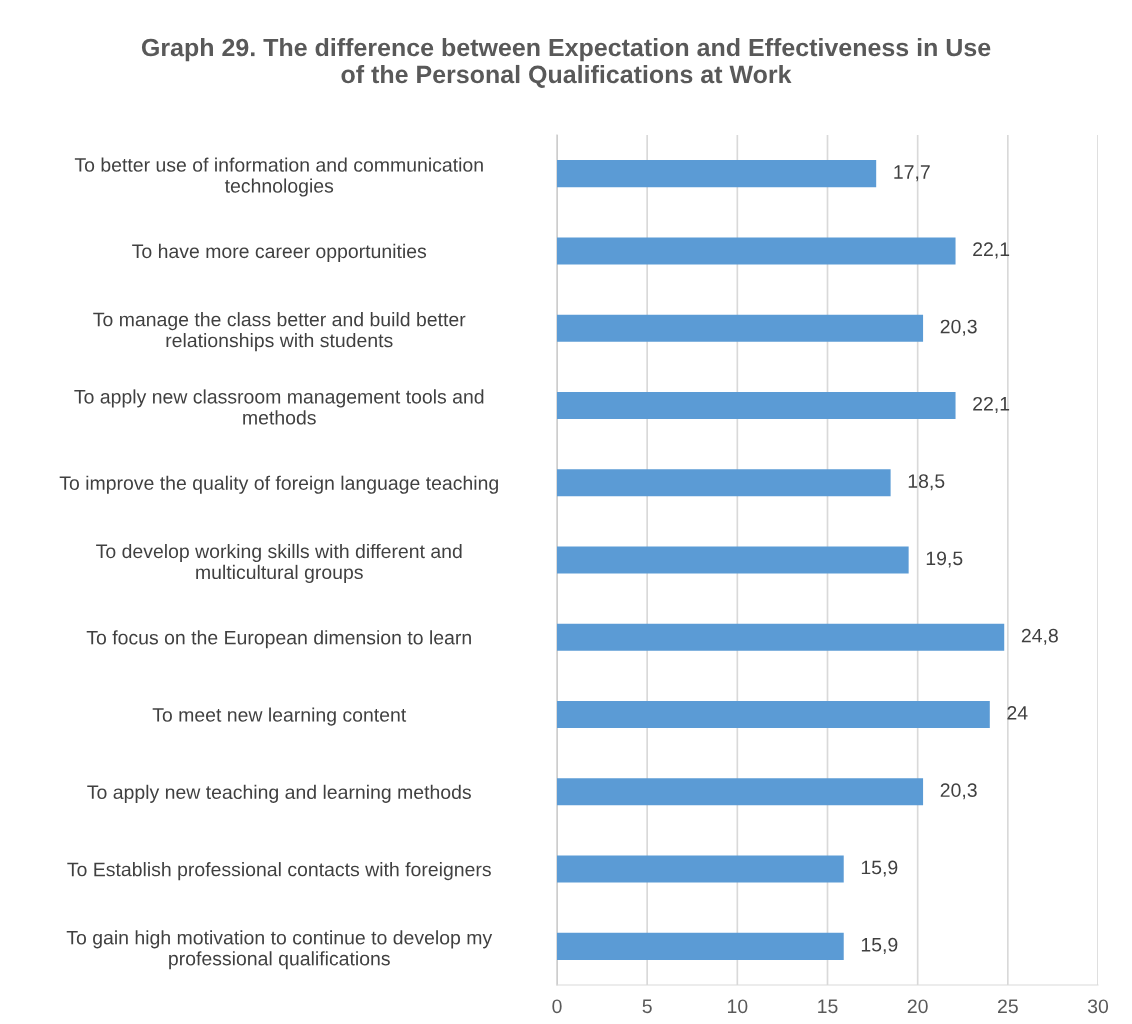 Image resolution: width=1132 pixels, height=1024 pixels. I want to click on y-tick-label: To gain high motivation to continue to develop my professional qualifications, so click(279, 950).